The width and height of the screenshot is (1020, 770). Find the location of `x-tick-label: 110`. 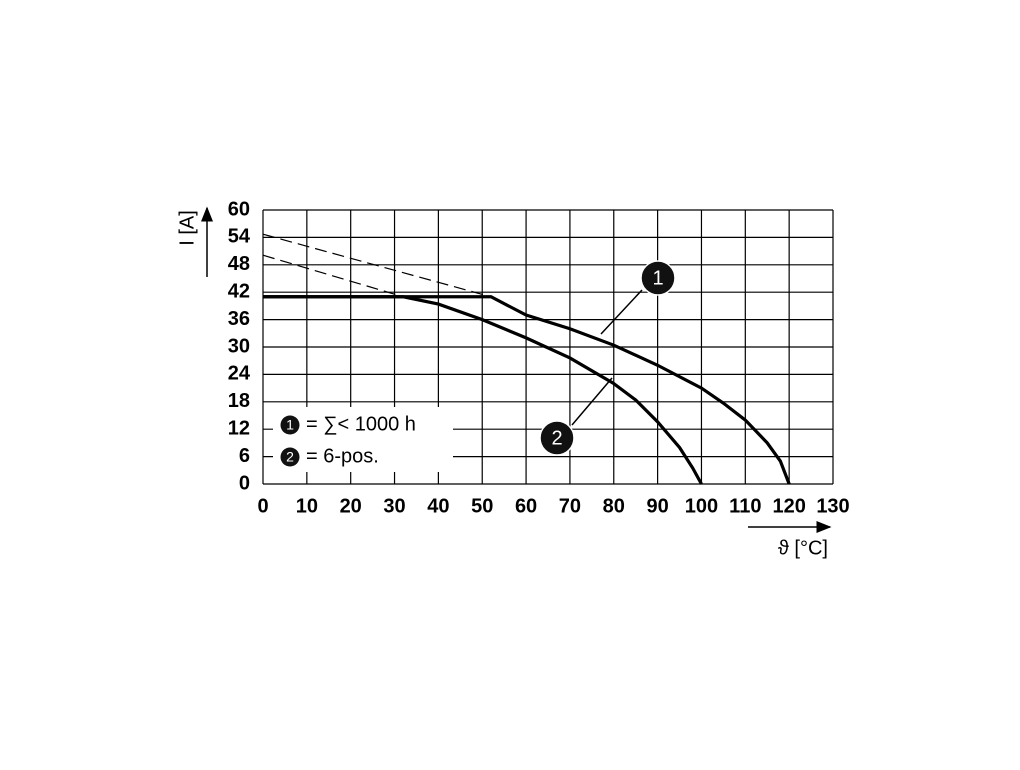

x-tick-label: 110 is located at coordinates (745, 506).